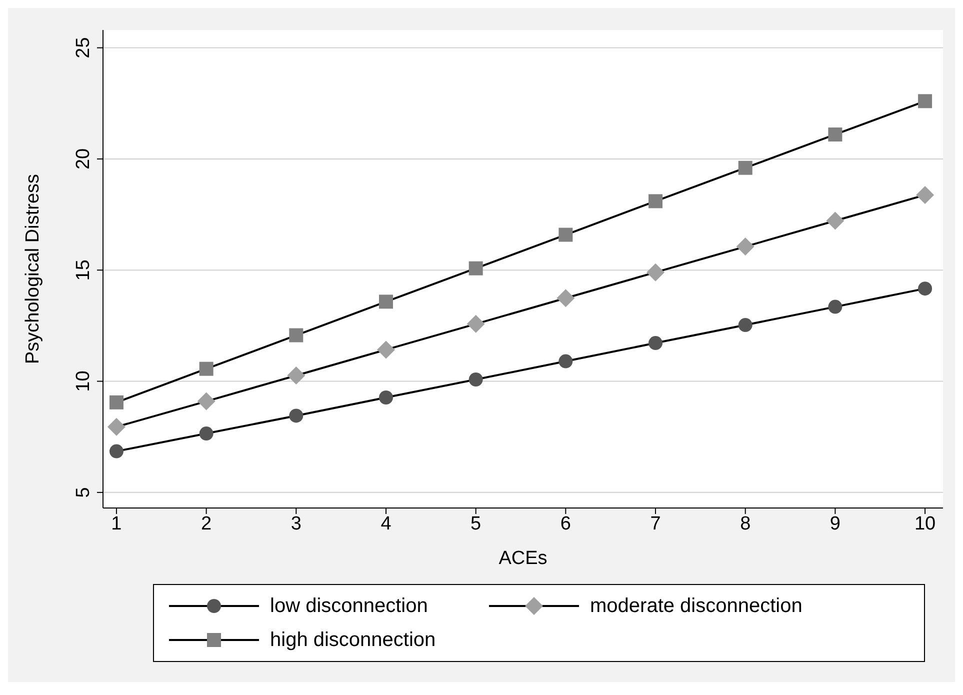 The image size is (963, 695). Describe the element at coordinates (83, 47) in the screenshot. I see `y-tick-label: 25` at that location.